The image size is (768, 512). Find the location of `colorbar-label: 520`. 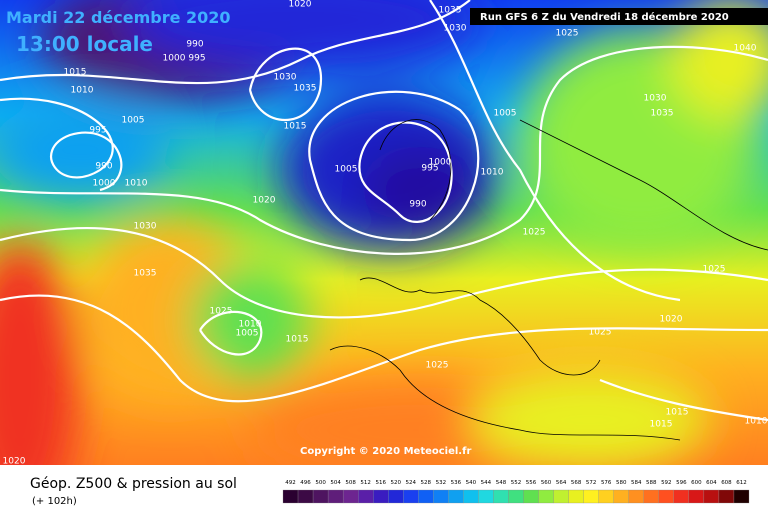

colorbar-label: 520 is located at coordinates (395, 483).